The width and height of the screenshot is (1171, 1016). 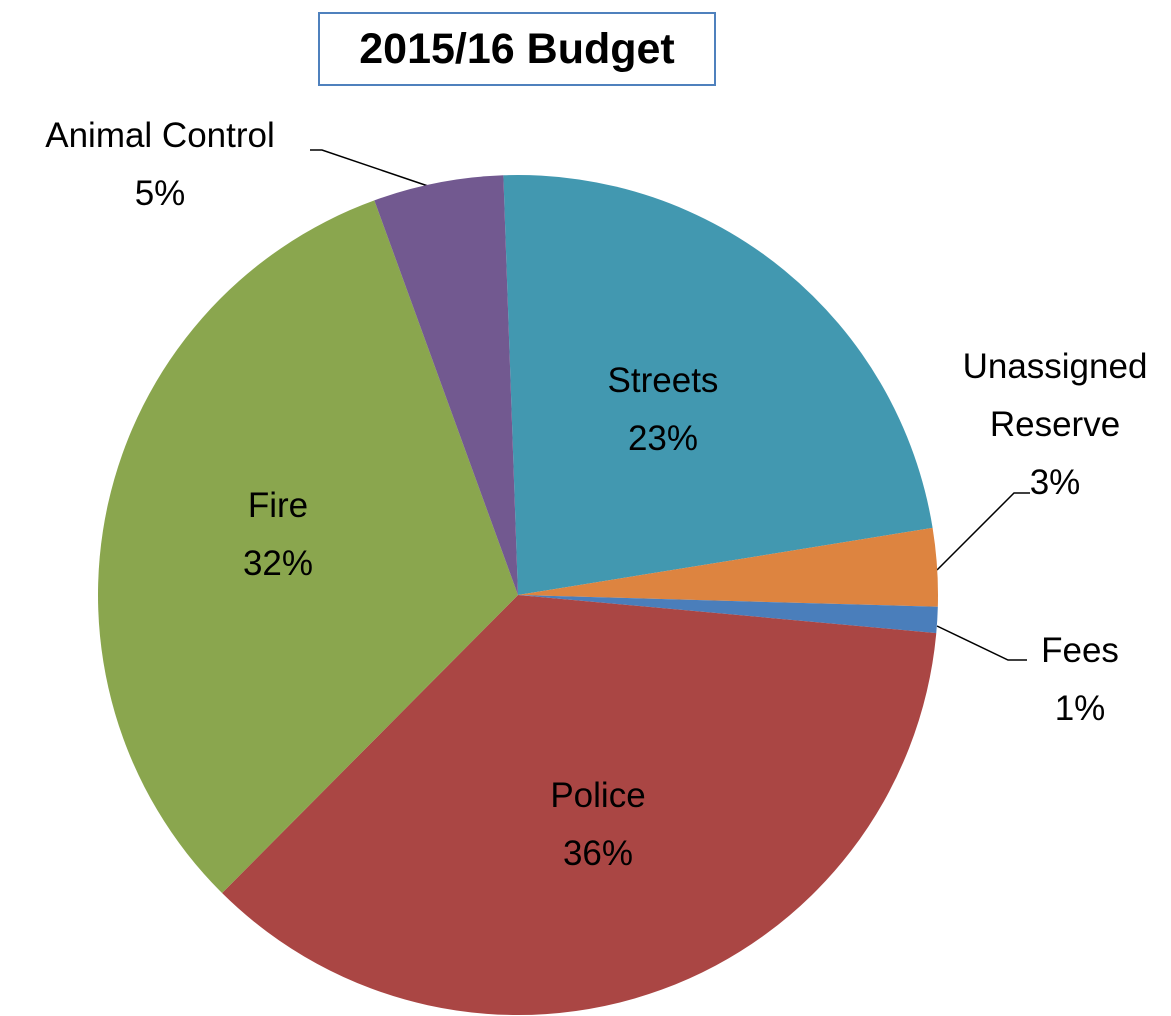 What do you see at coordinates (663, 380) in the screenshot?
I see `category-label: Streets` at bounding box center [663, 380].